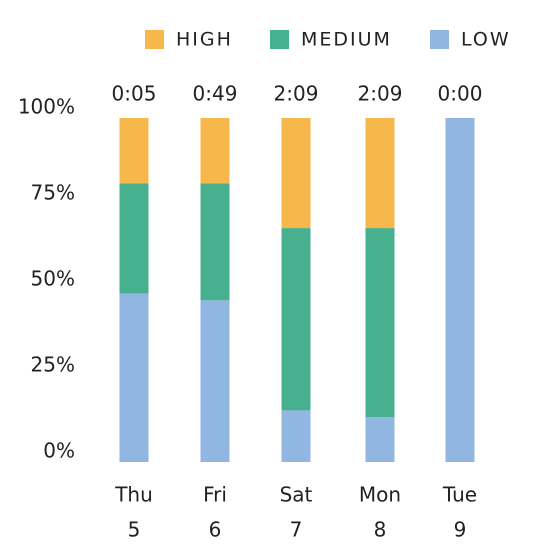  Describe the element at coordinates (46, 107) in the screenshot. I see `y-tick-label: 100%` at that location.